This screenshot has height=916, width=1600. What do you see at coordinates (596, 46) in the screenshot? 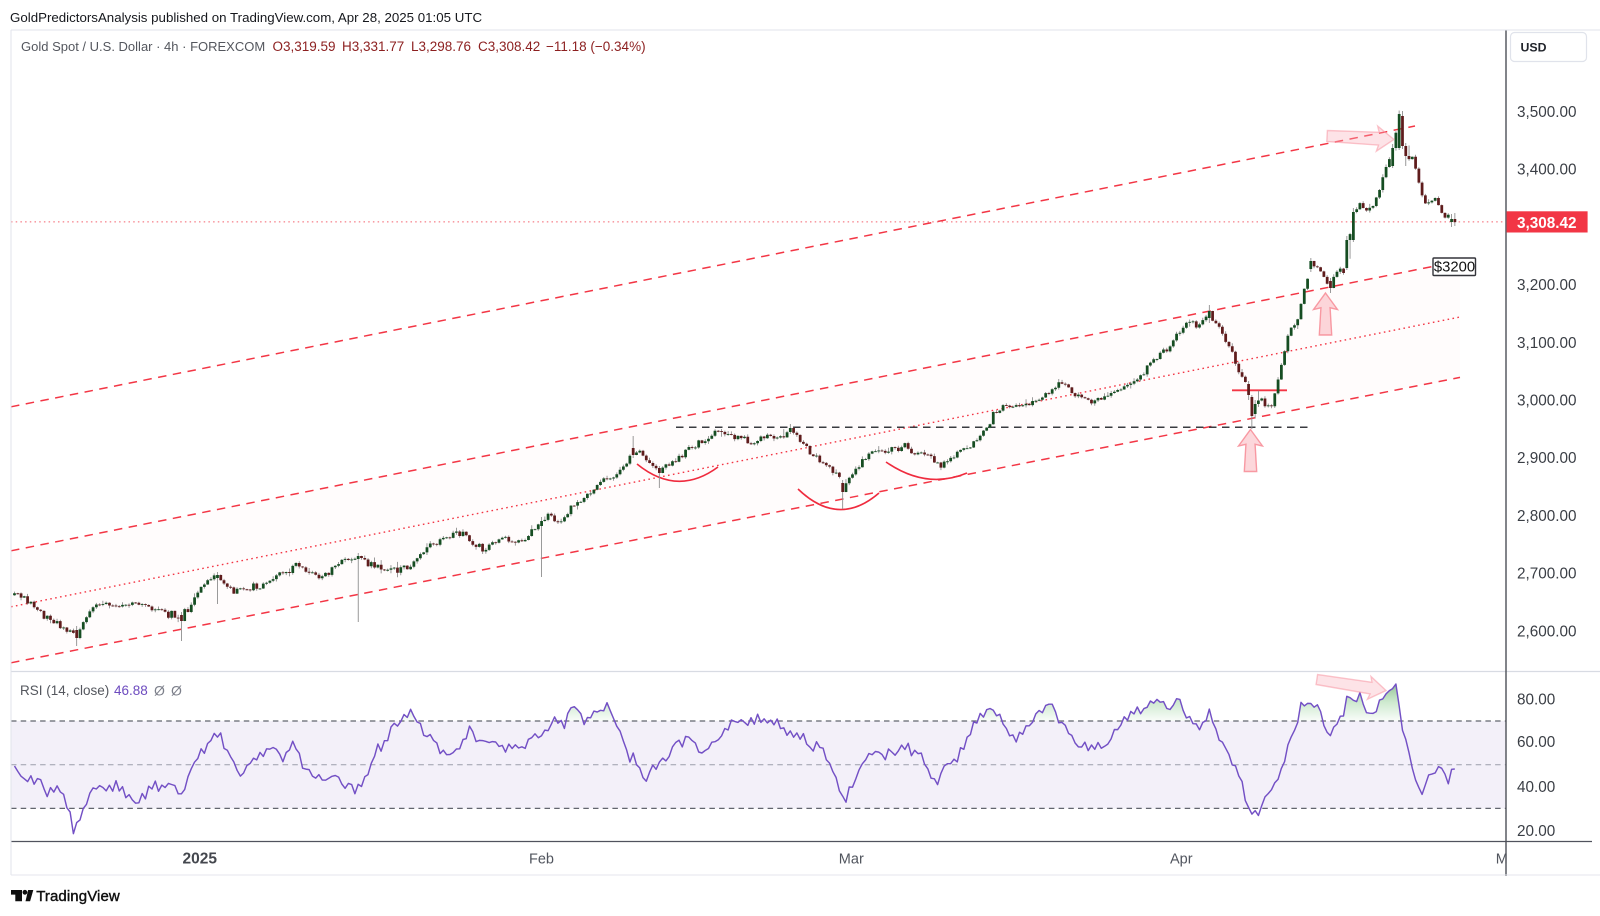
I see `svg-text: −11.18 (−0.34%)` at bounding box center [596, 46].